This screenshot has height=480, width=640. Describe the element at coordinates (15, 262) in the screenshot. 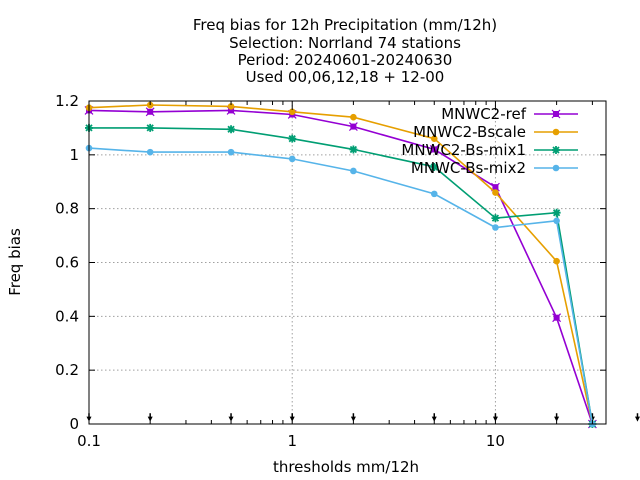

I see `y-axis-label: Freq bias` at that location.